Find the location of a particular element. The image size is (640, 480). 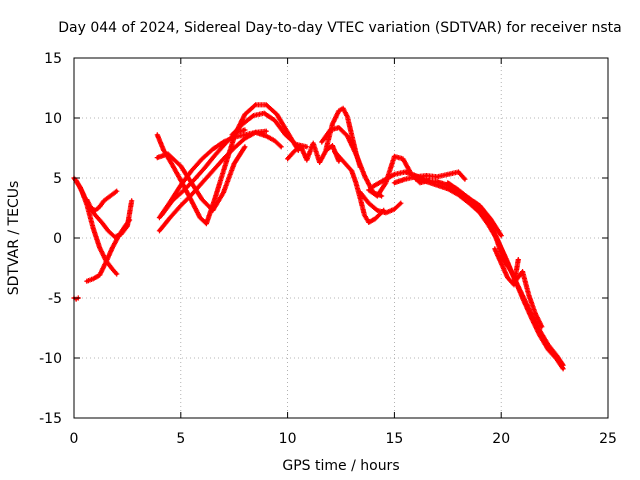

y-tick-label: -15 is located at coordinates (50, 419).